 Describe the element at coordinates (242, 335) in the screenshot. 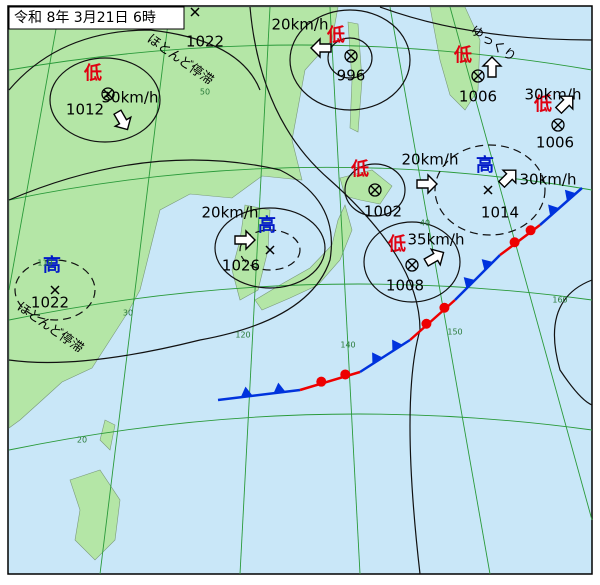

I see `graticule-label: 120` at that location.